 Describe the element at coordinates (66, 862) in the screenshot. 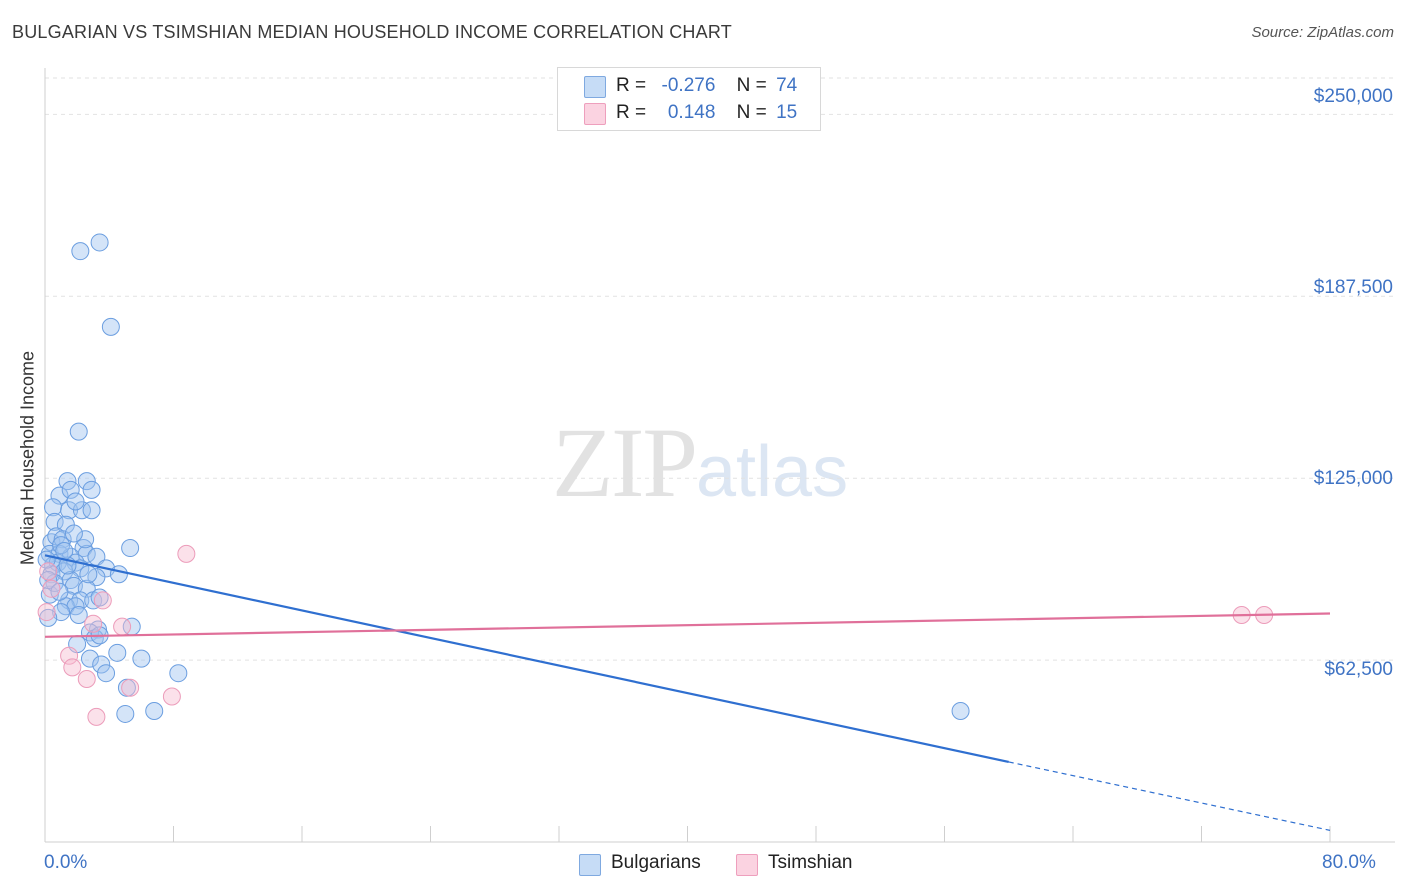

I see `x-tick-label-min: 0.0%` at that location.